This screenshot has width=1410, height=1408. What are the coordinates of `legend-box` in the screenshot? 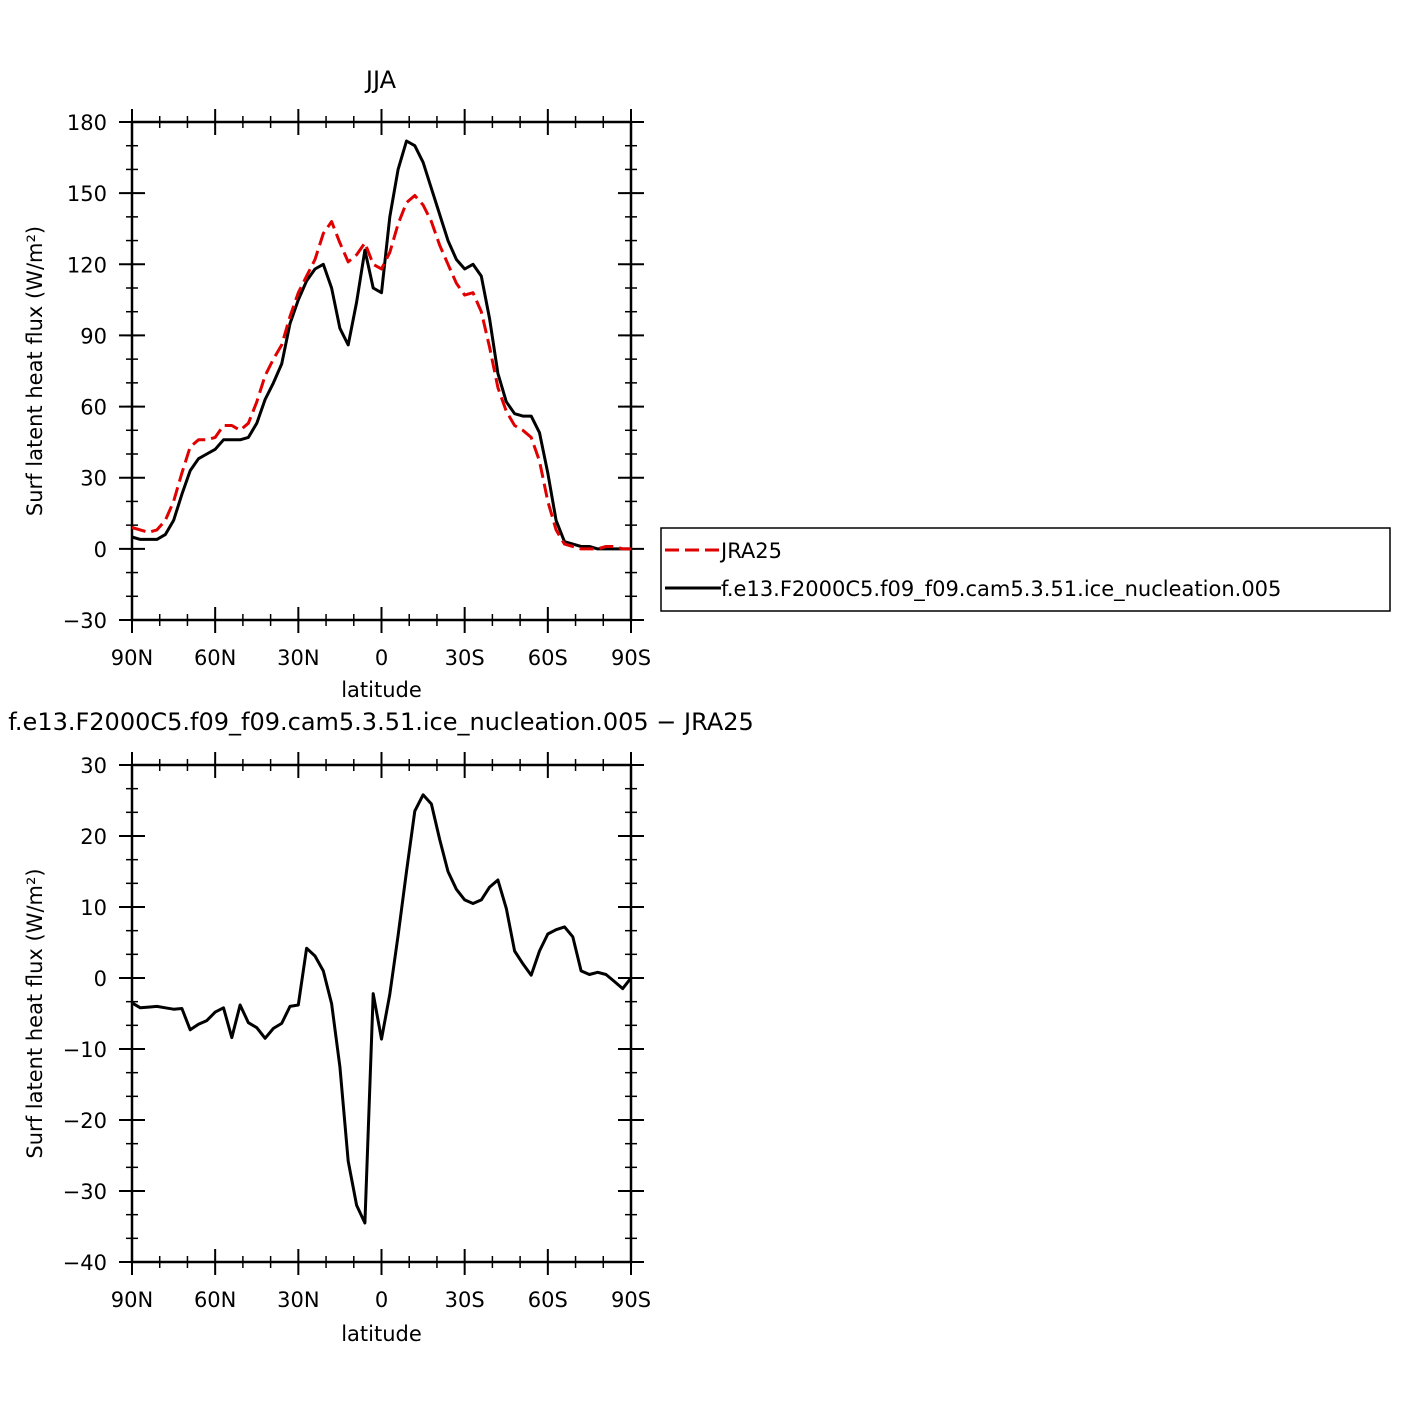 It's located at (1025, 569).